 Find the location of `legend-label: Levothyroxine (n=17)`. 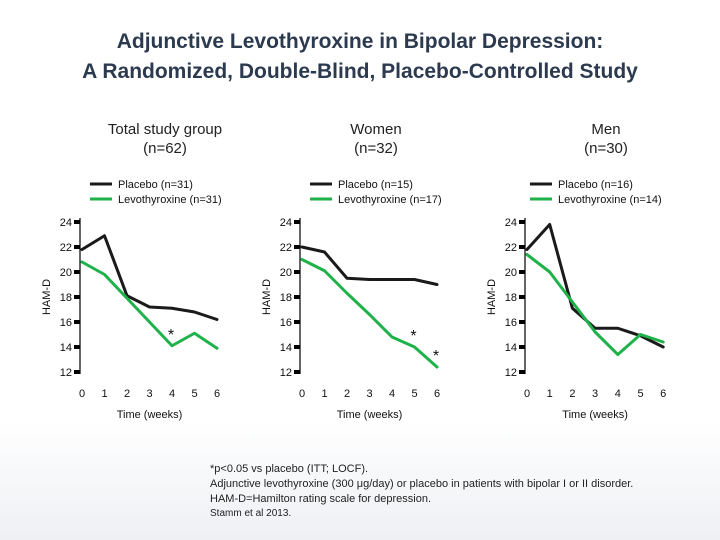

legend-label: Levothyroxine (n=17) is located at coordinates (390, 200).